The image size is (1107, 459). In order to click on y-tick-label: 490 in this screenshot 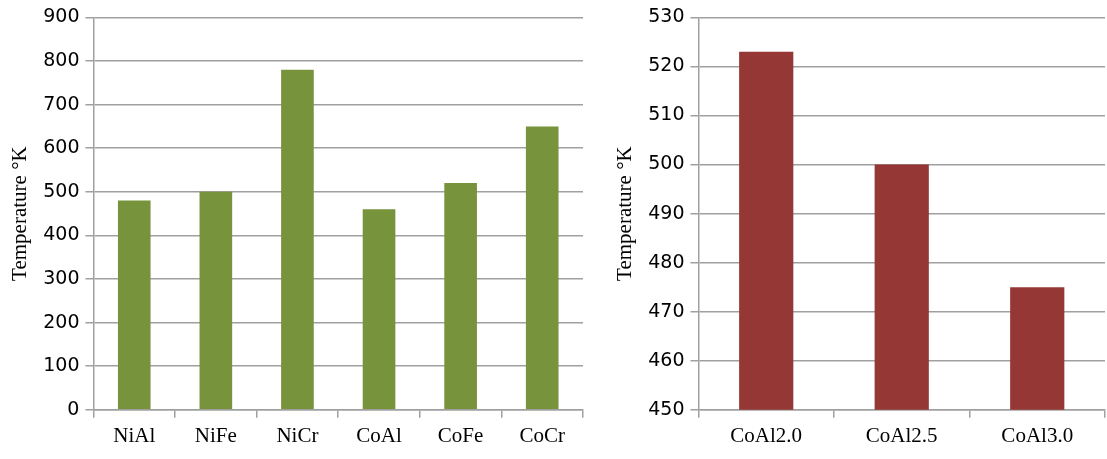, I will do `click(666, 211)`.